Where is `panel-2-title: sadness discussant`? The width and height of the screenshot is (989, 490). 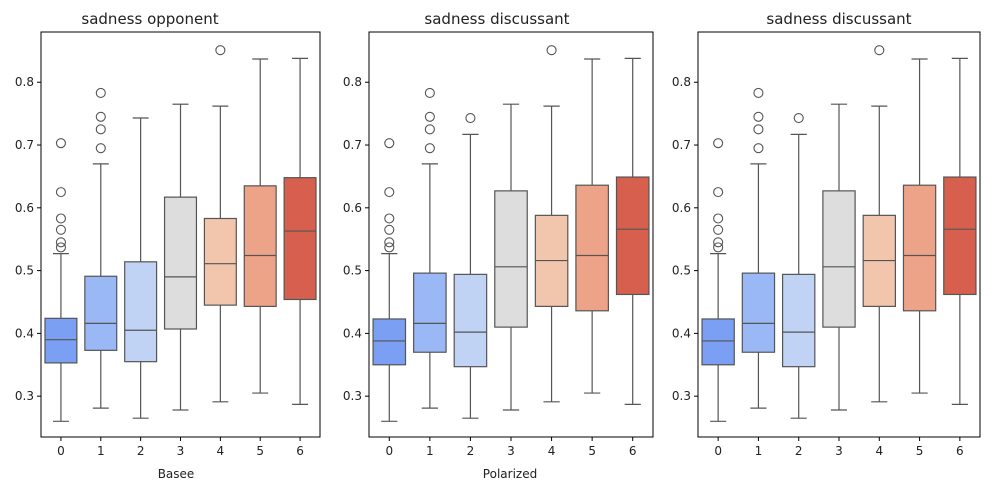 panel-2-title: sadness discussant is located at coordinates (496, 19).